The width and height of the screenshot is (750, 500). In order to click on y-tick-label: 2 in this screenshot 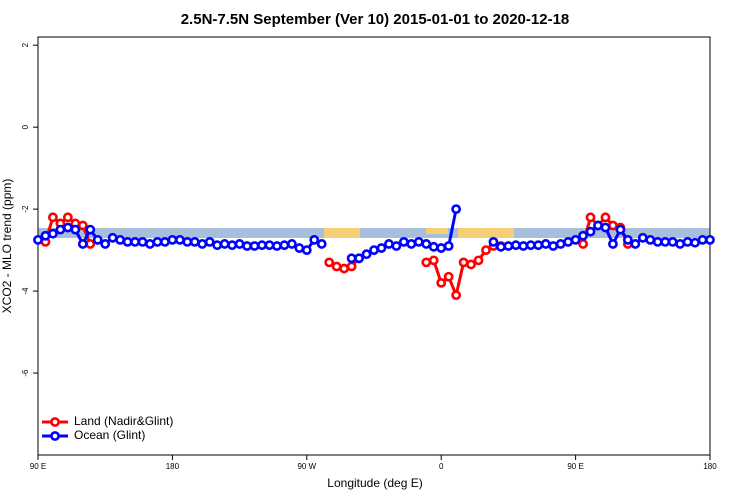, I will do `click(25, 44)`.